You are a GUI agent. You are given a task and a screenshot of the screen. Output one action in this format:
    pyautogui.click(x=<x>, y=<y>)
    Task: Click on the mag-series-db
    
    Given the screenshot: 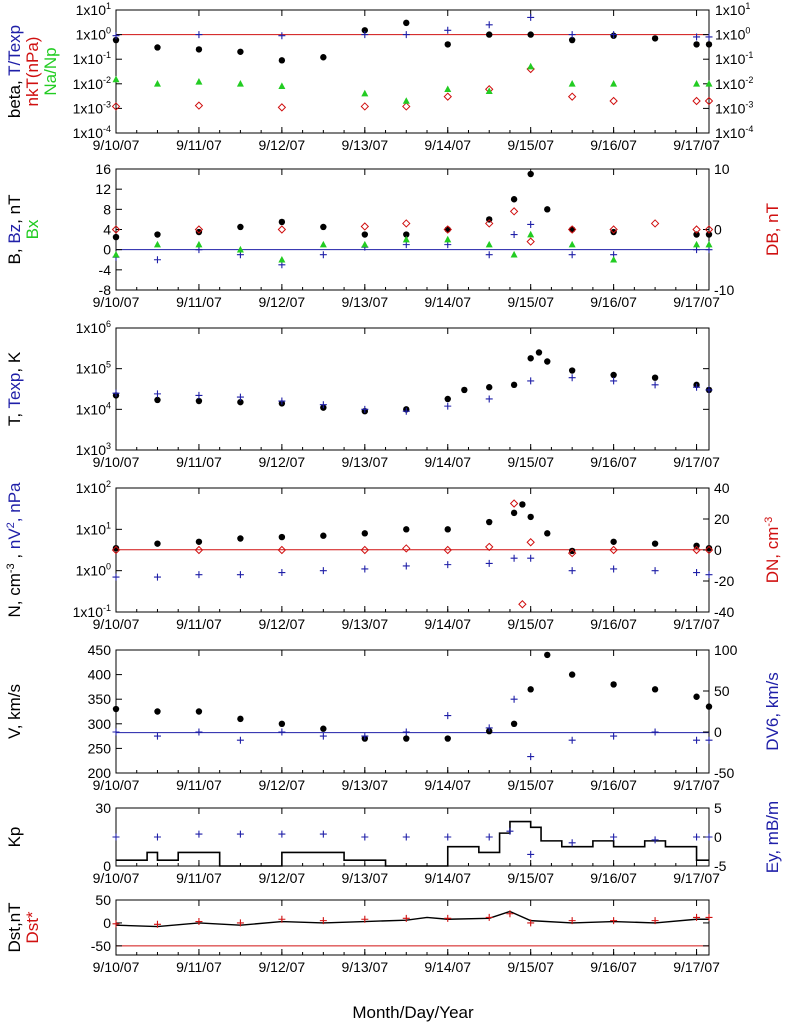 What is the action you would take?
    pyautogui.click(x=412, y=226)
    